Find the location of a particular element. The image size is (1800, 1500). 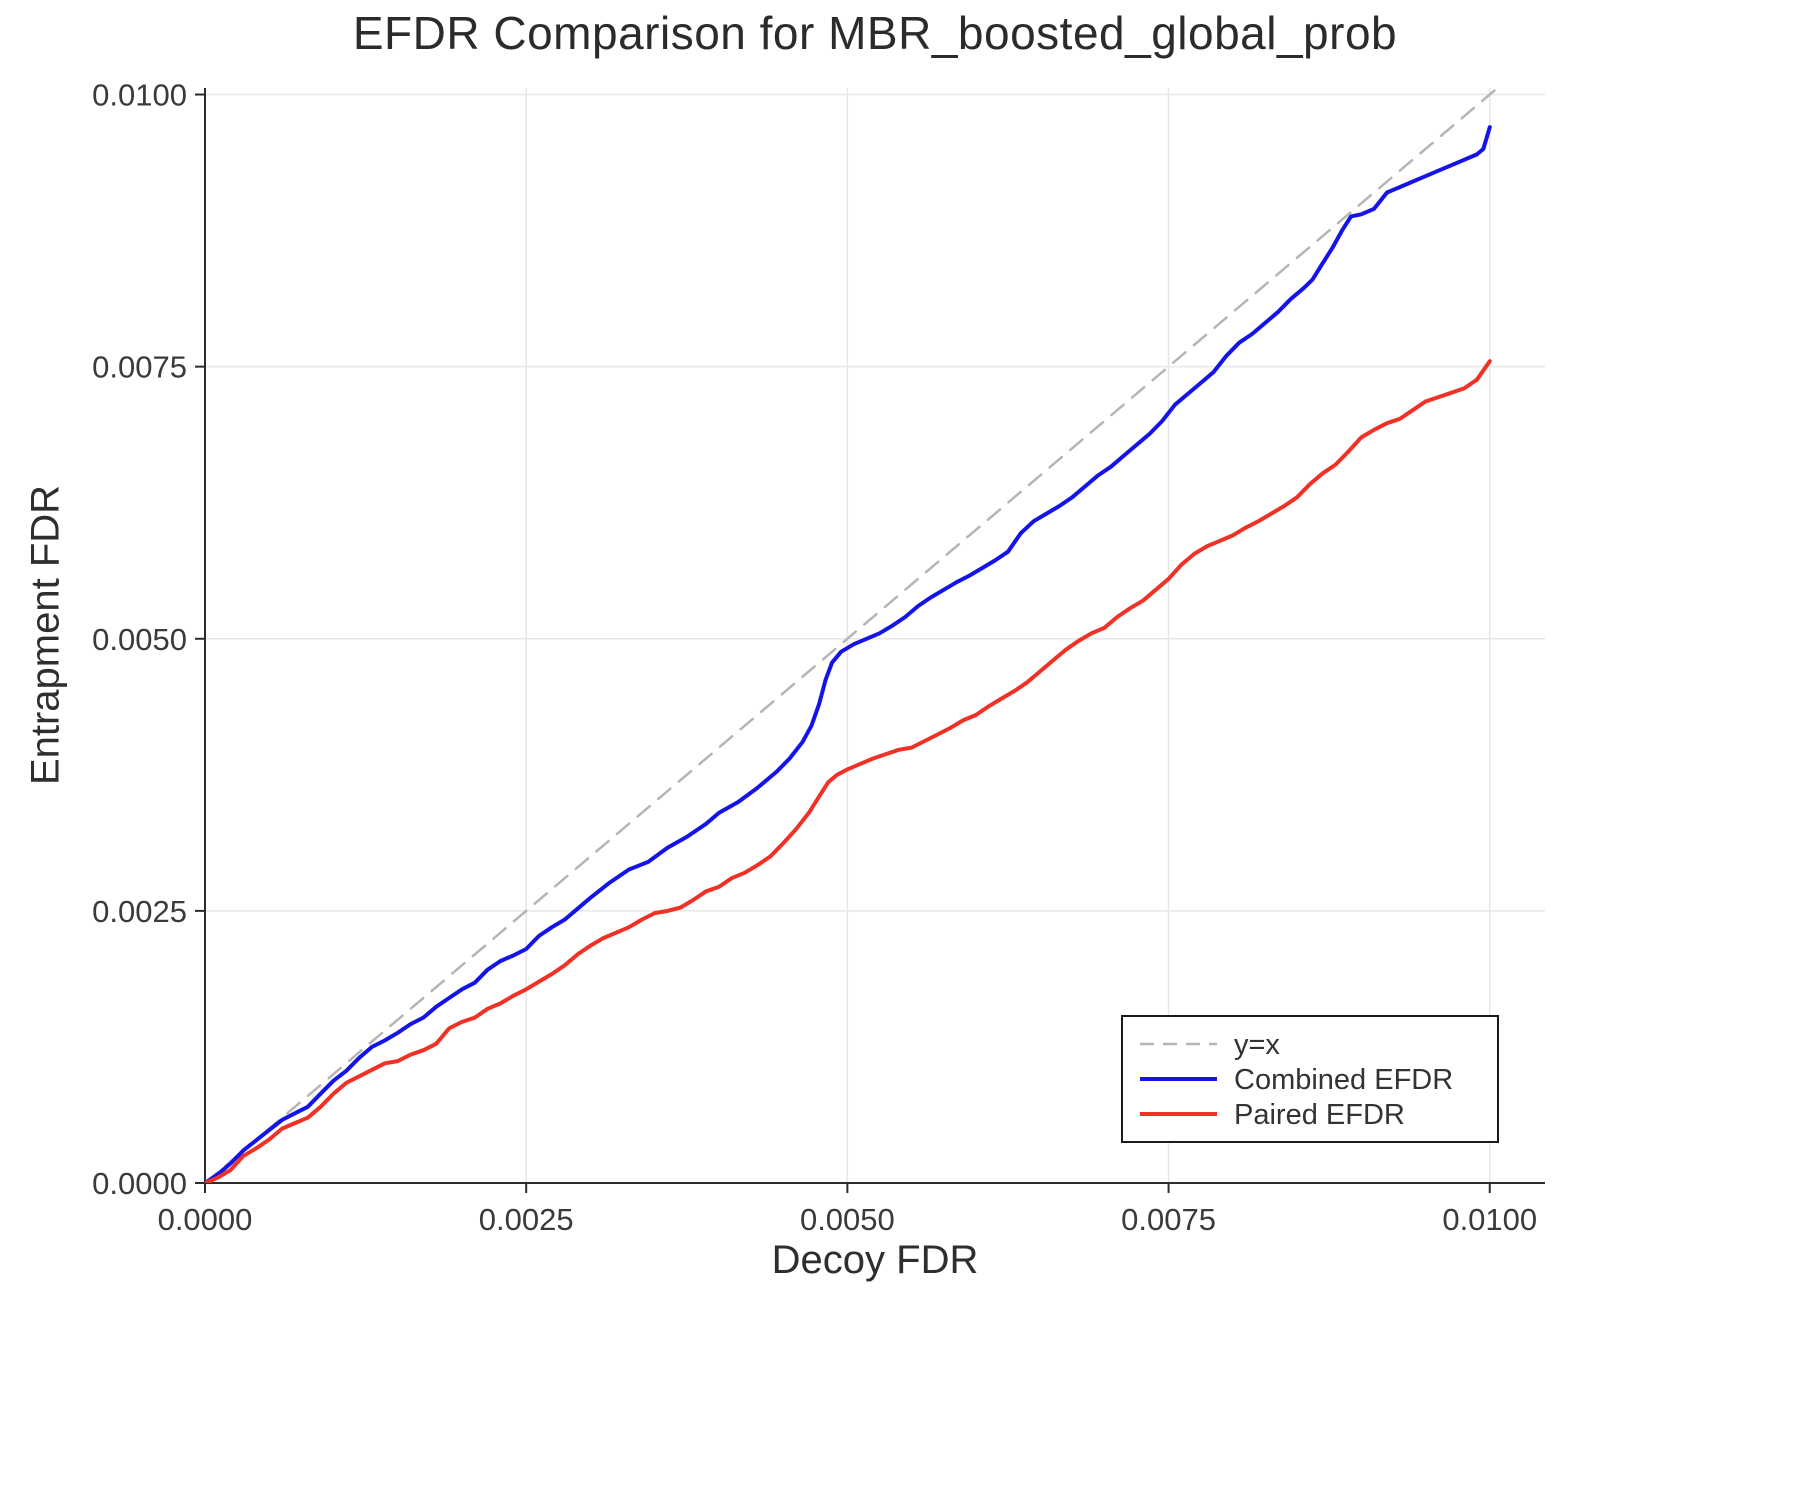

x-tick-label: 0.0000 is located at coordinates (205, 1219).